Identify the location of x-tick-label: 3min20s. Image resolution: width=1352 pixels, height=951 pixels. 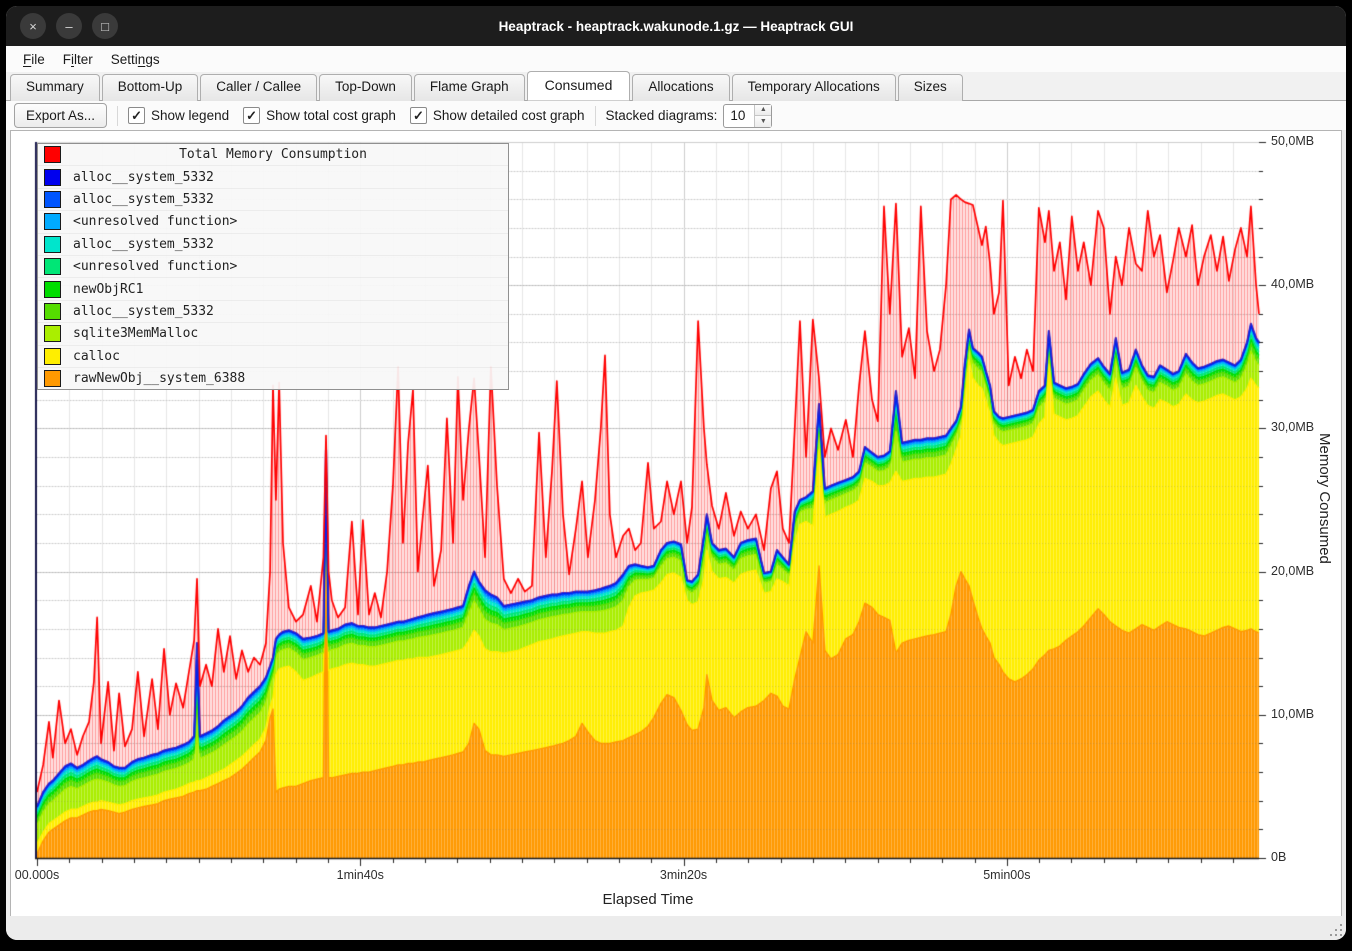
(683, 875).